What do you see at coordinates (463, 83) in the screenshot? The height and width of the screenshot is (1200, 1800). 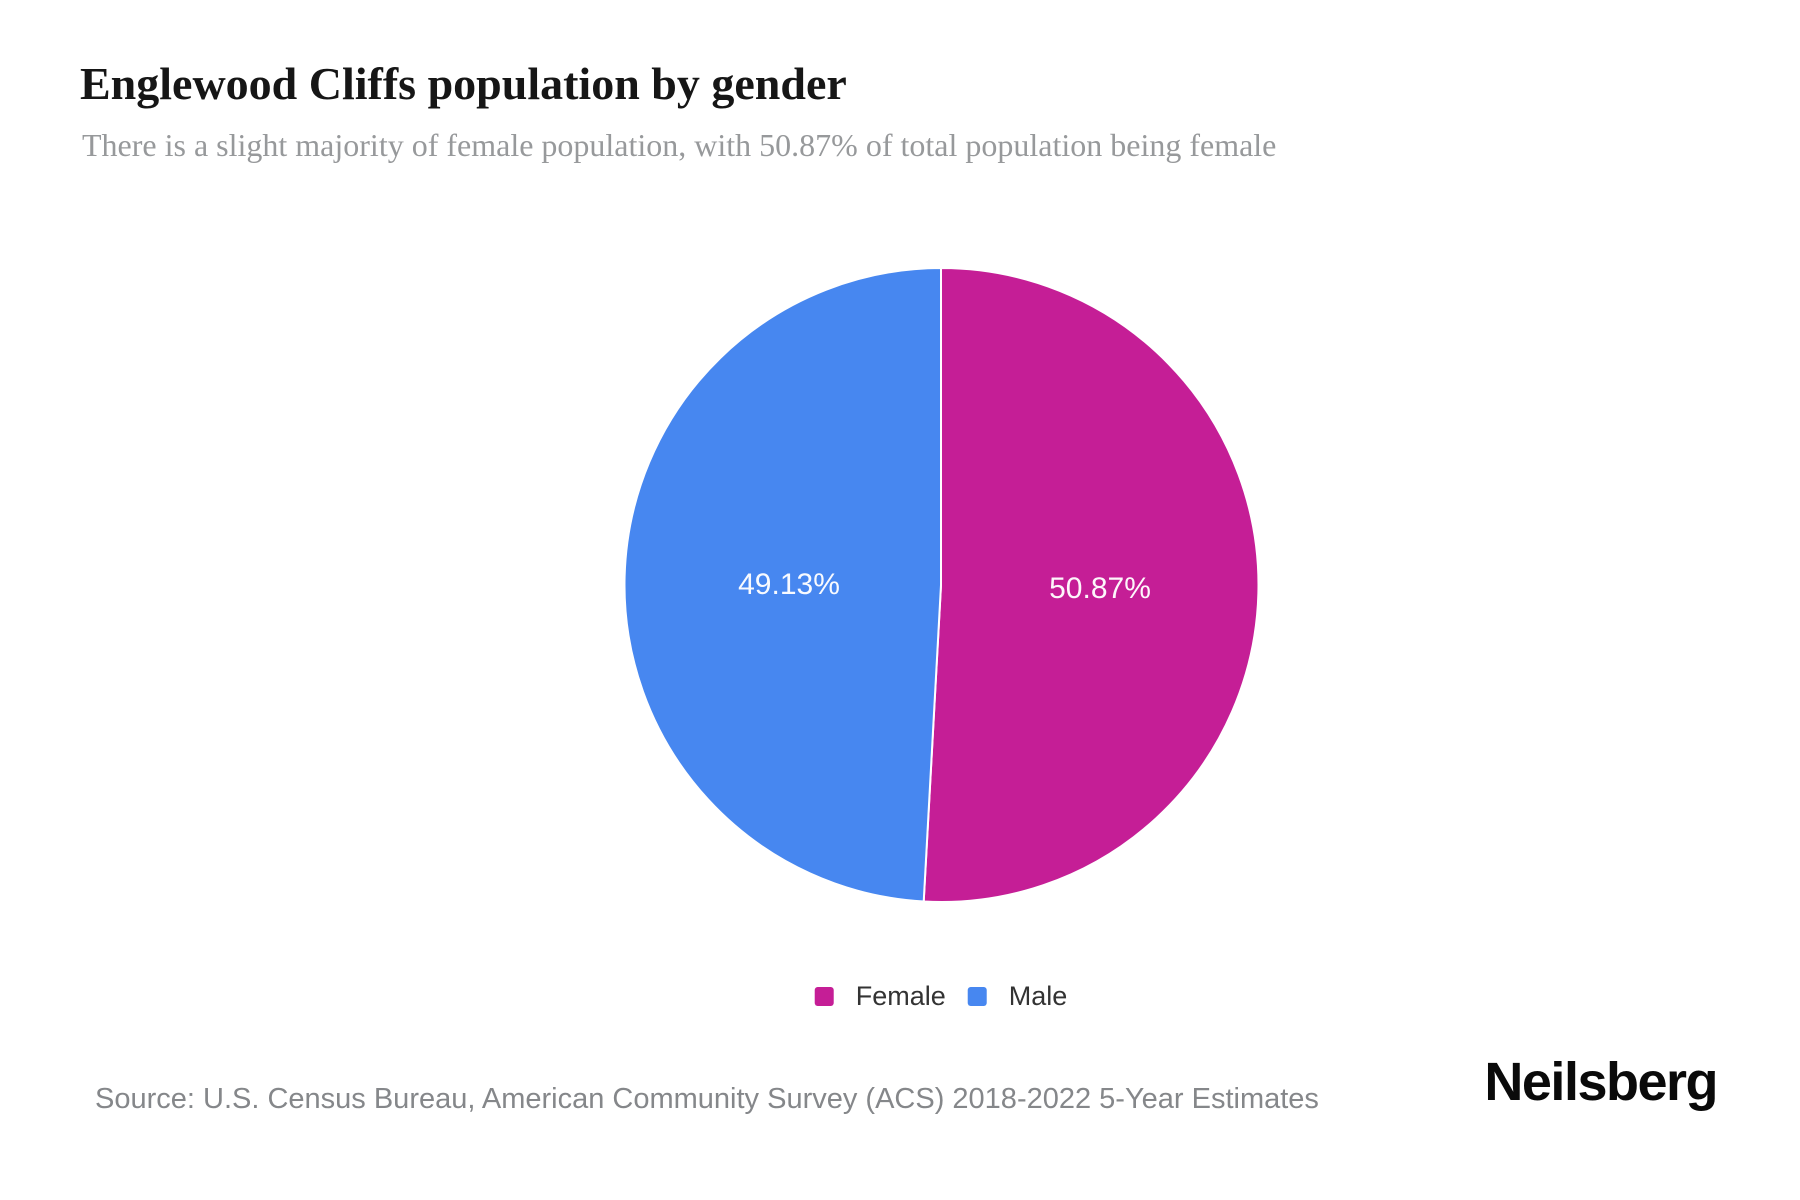 I see `page-title: Englewood Cliffs population by gender` at bounding box center [463, 83].